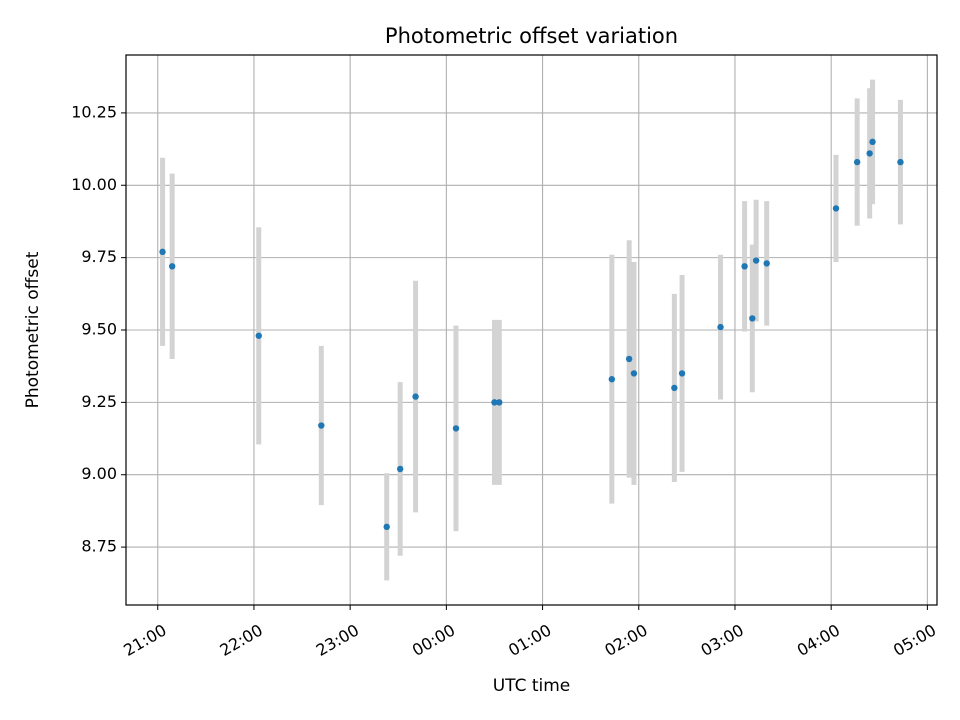  What do you see at coordinates (99, 401) in the screenshot?
I see `y-tick-label-2: 9.25` at bounding box center [99, 401].